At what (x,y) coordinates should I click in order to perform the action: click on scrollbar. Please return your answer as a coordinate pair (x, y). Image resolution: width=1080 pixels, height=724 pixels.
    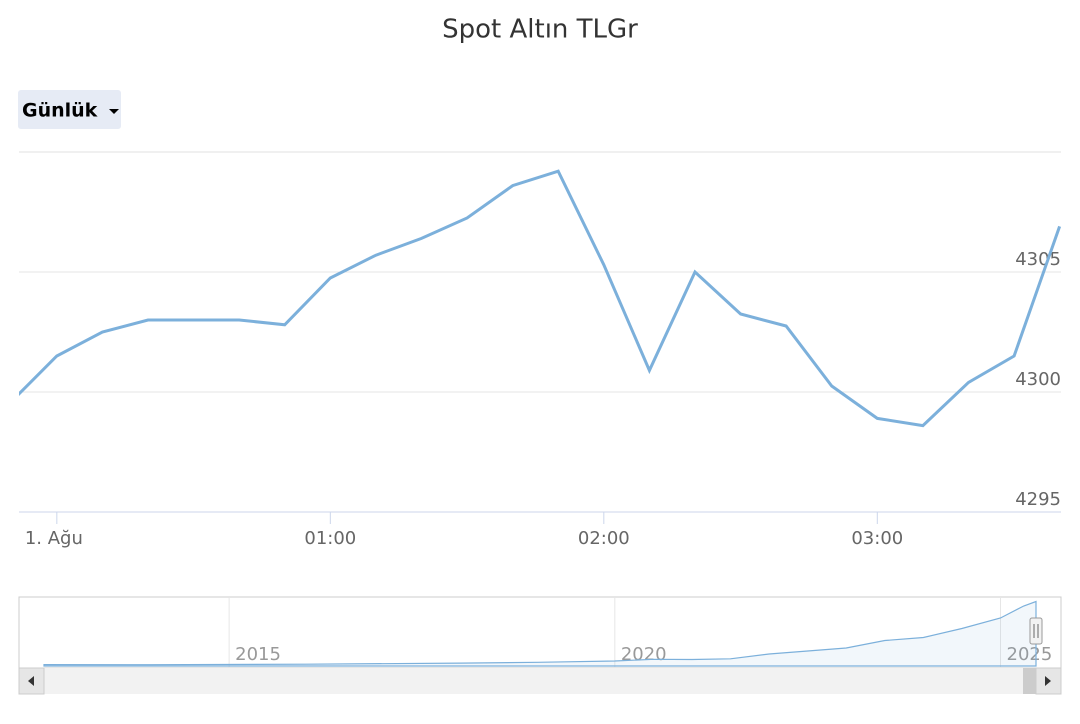
    Looking at the image, I should click on (540, 681).